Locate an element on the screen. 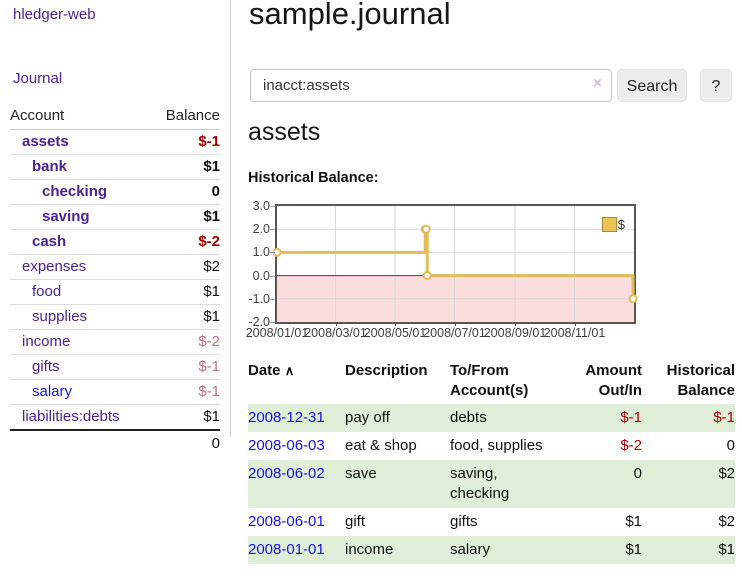 The image size is (742, 582). legend-swatch-icon is located at coordinates (609, 224).